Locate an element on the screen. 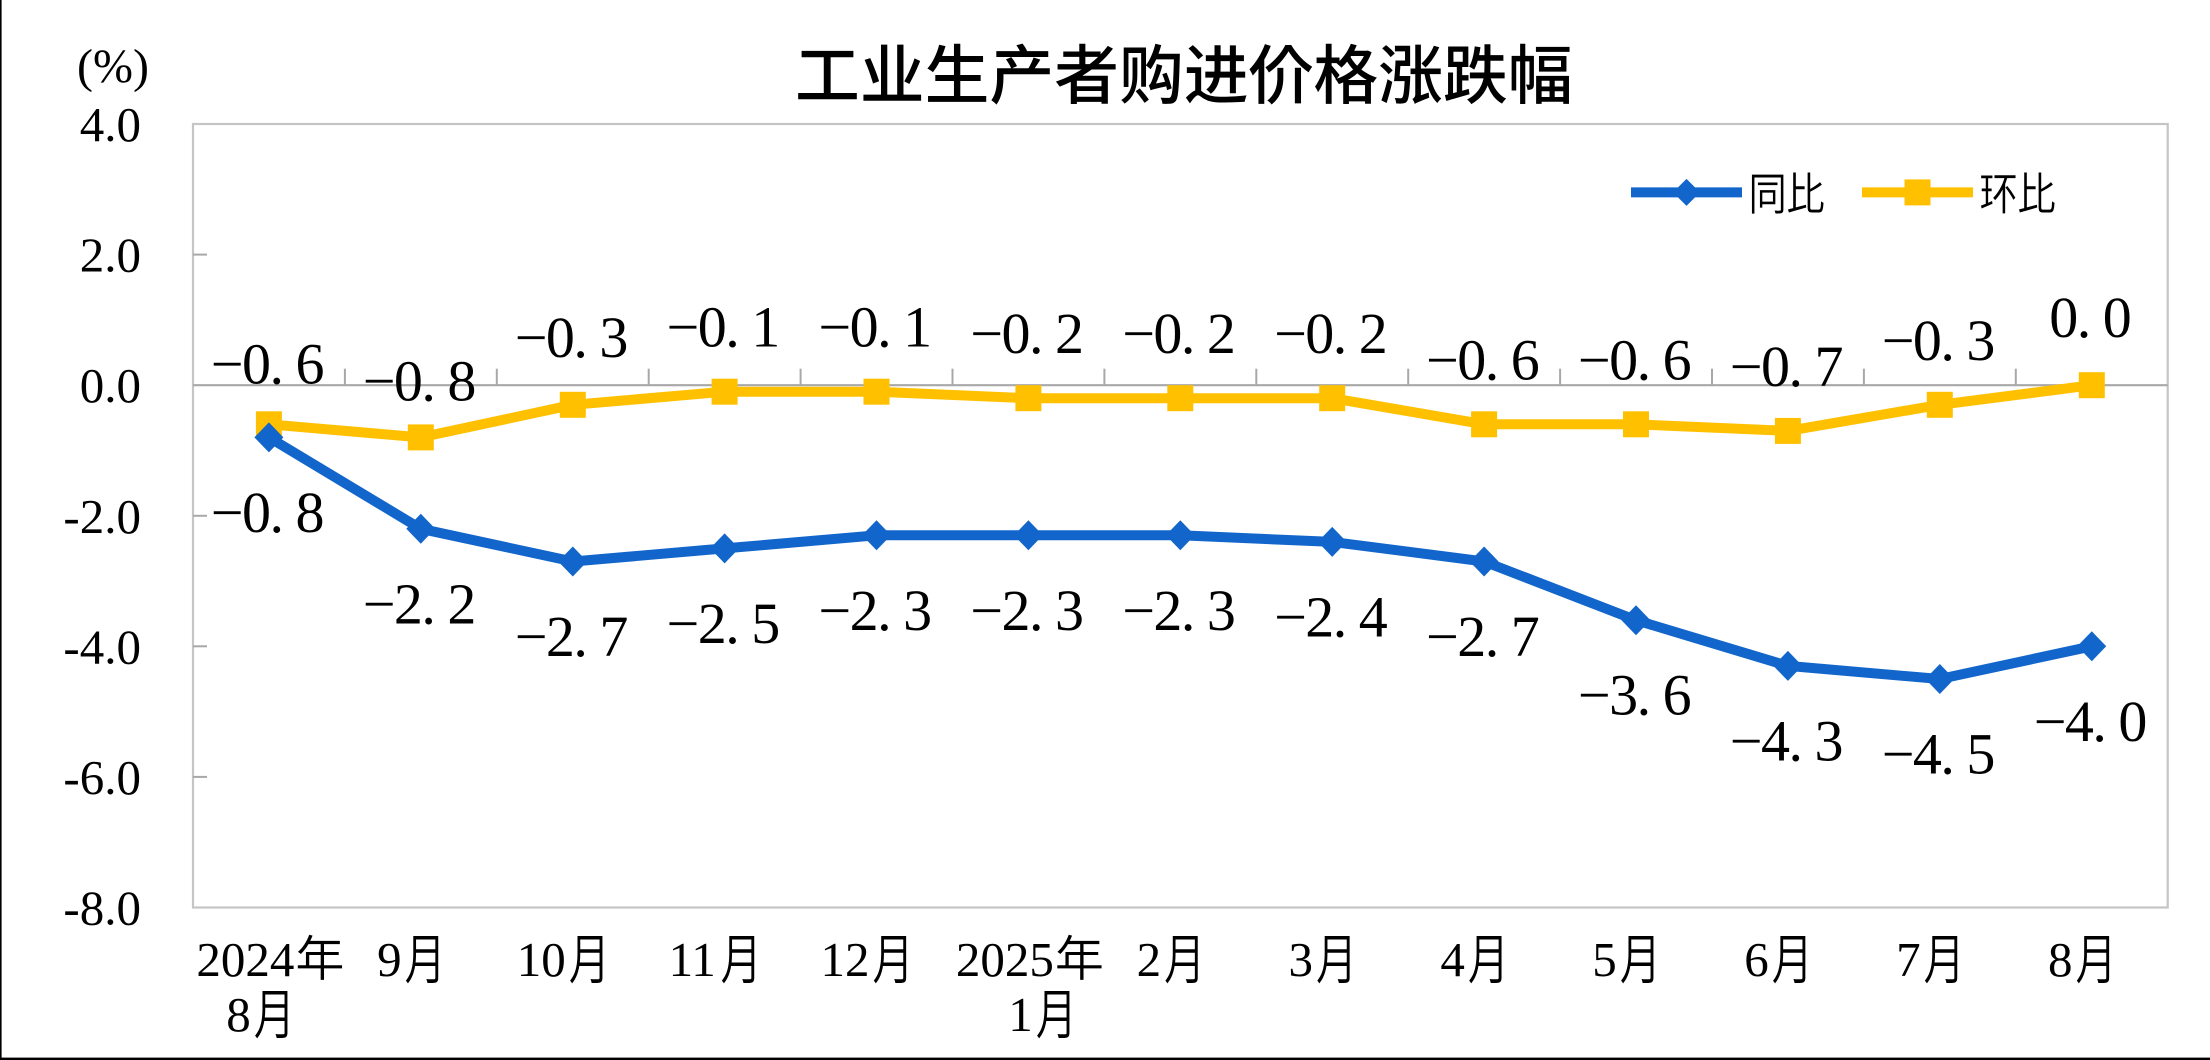  svg-text: -6.0 is located at coordinates (102, 777).